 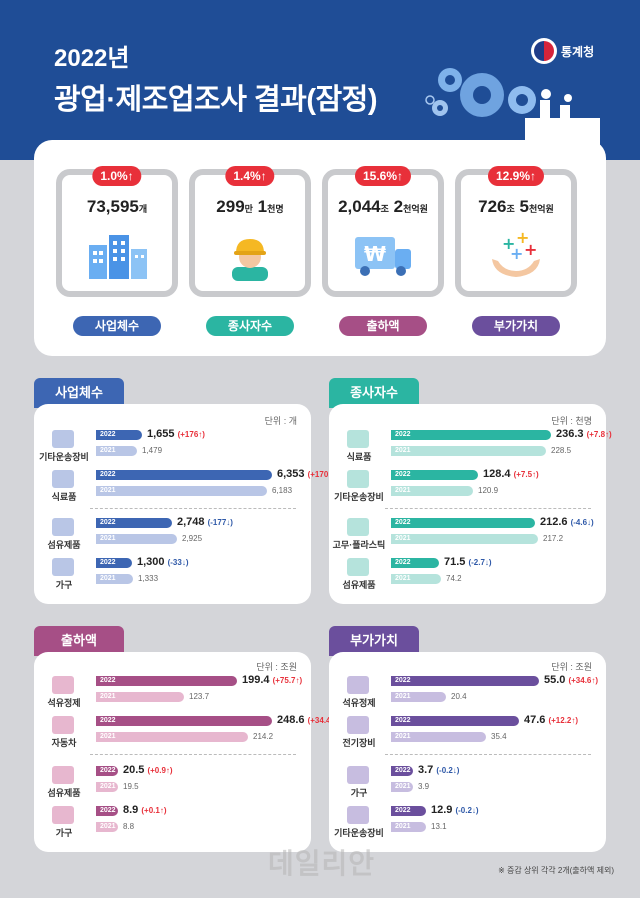 I want to click on value-2022: 212.6 (-4.6↓), so click(x=567, y=522).